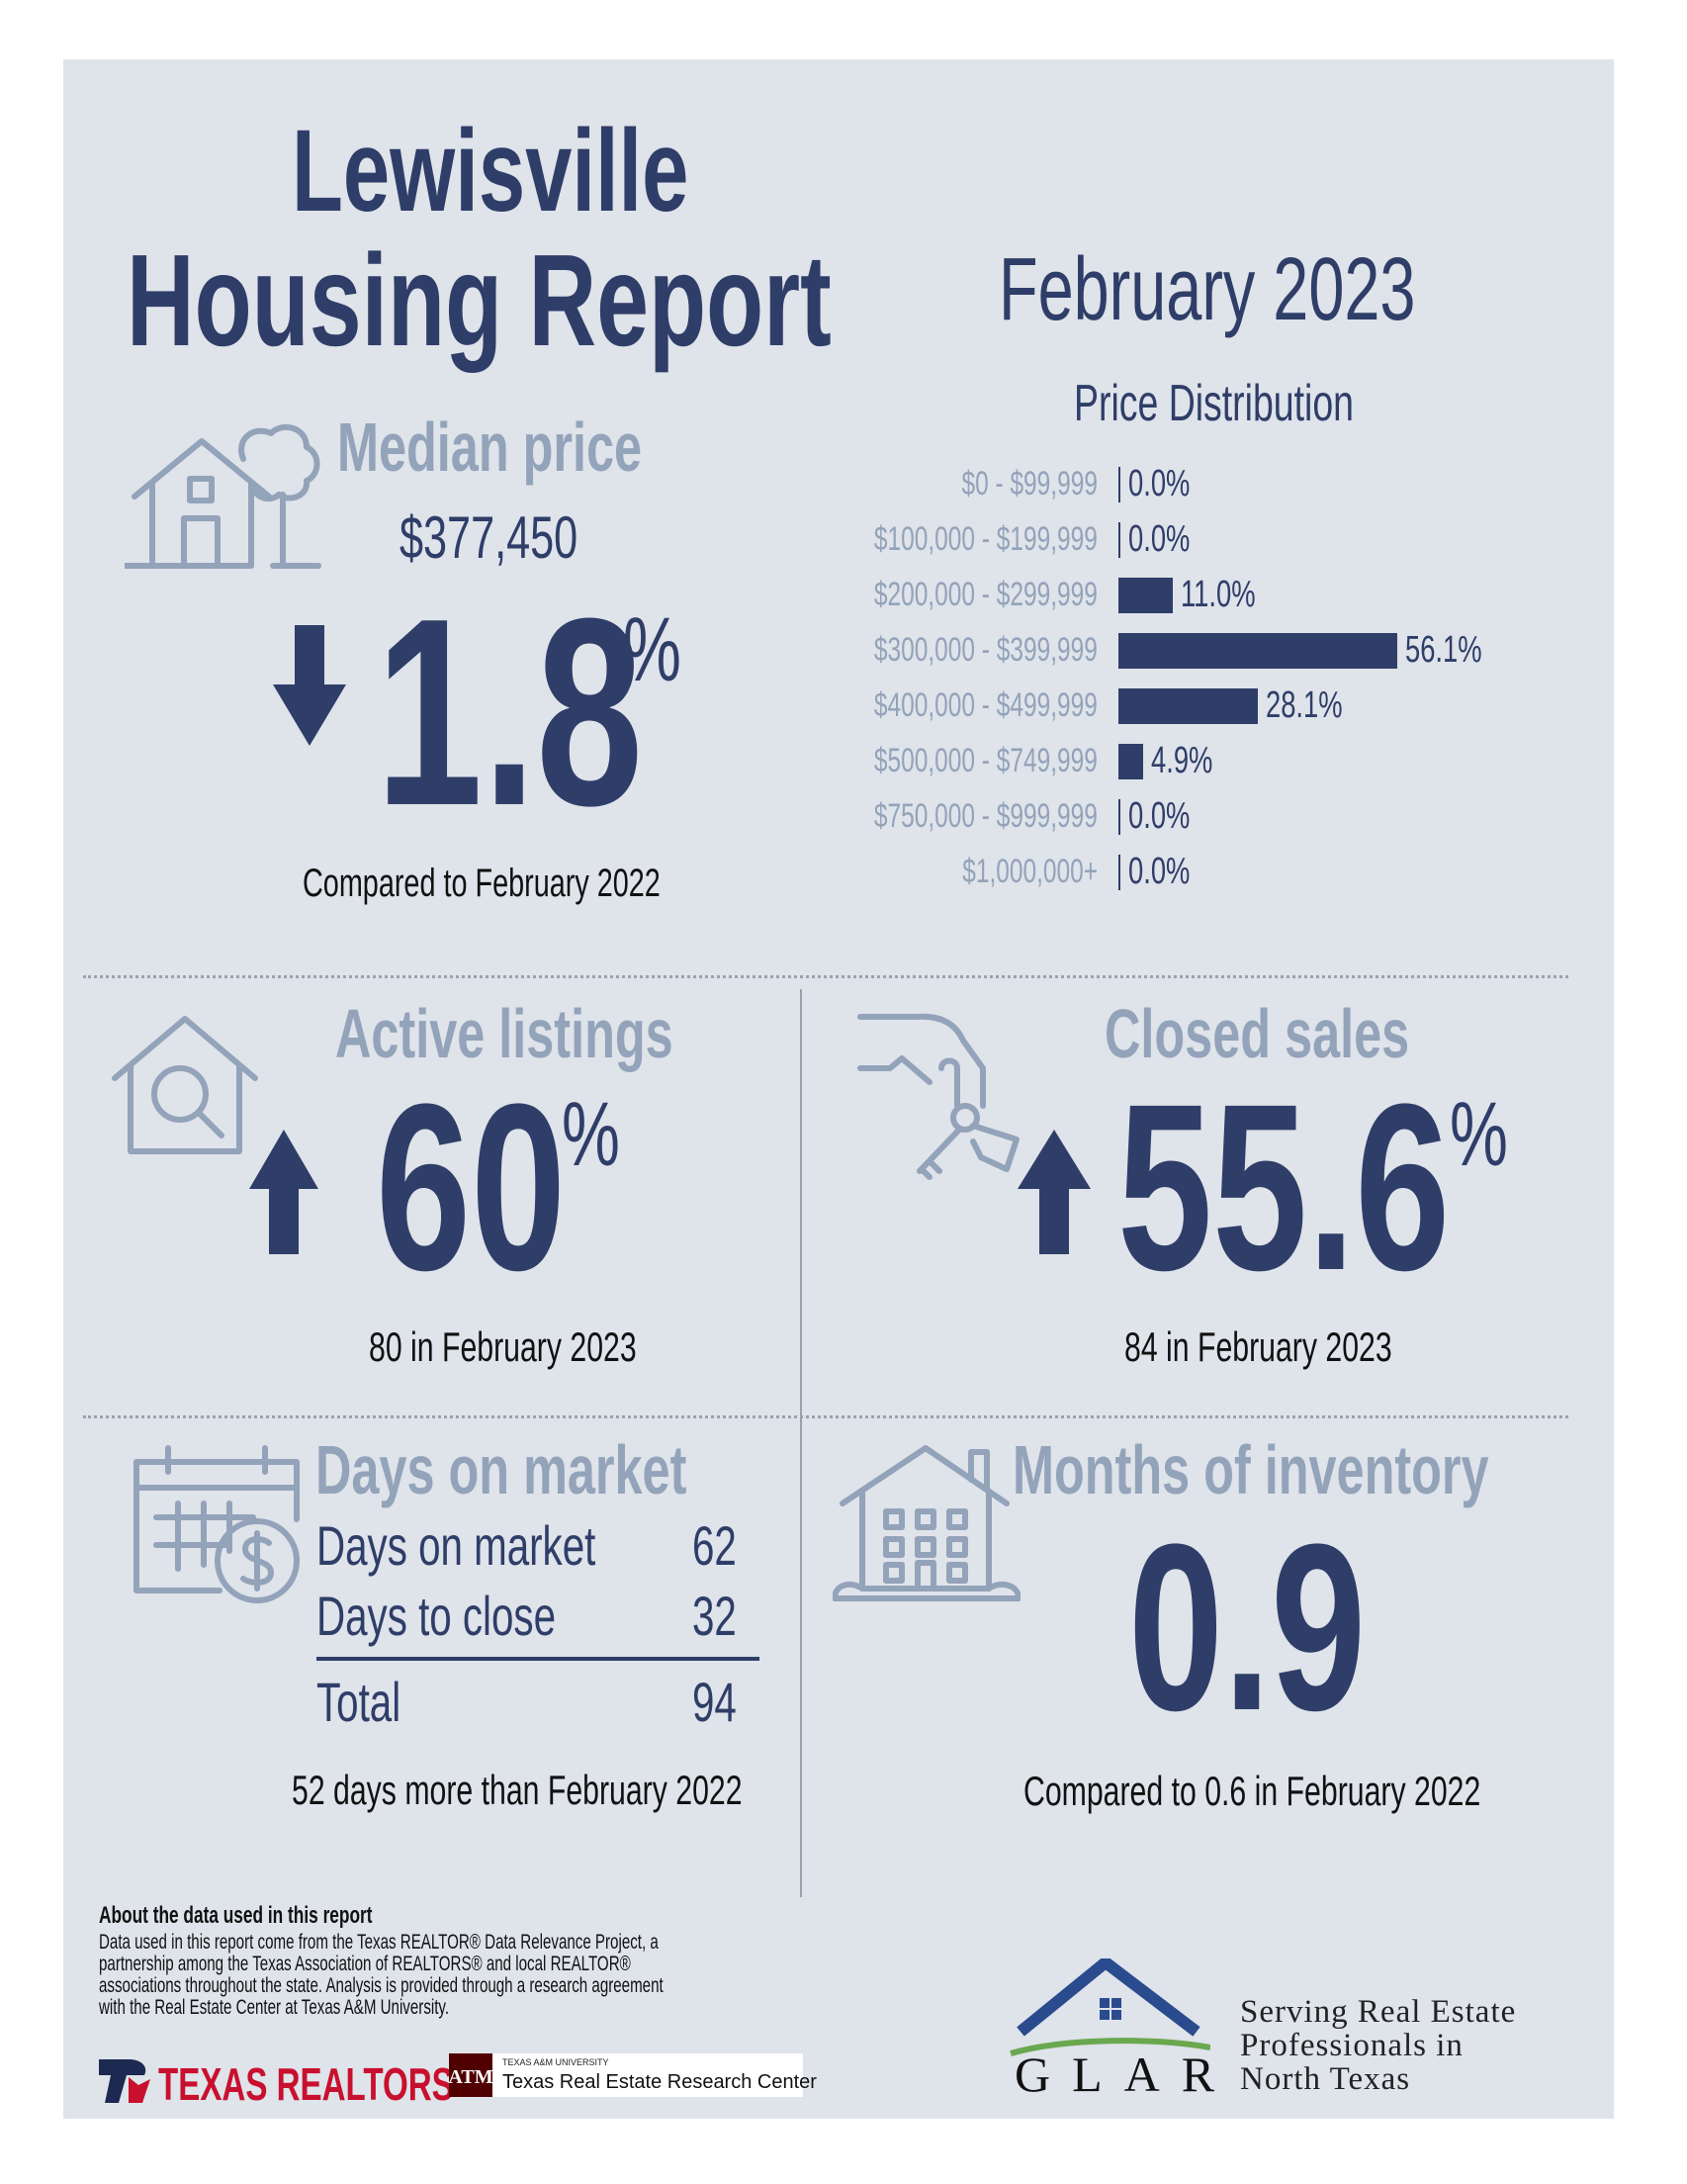  I want to click on texas-realtors-wordmark: TEXAS REALTORS, so click(306, 2084).